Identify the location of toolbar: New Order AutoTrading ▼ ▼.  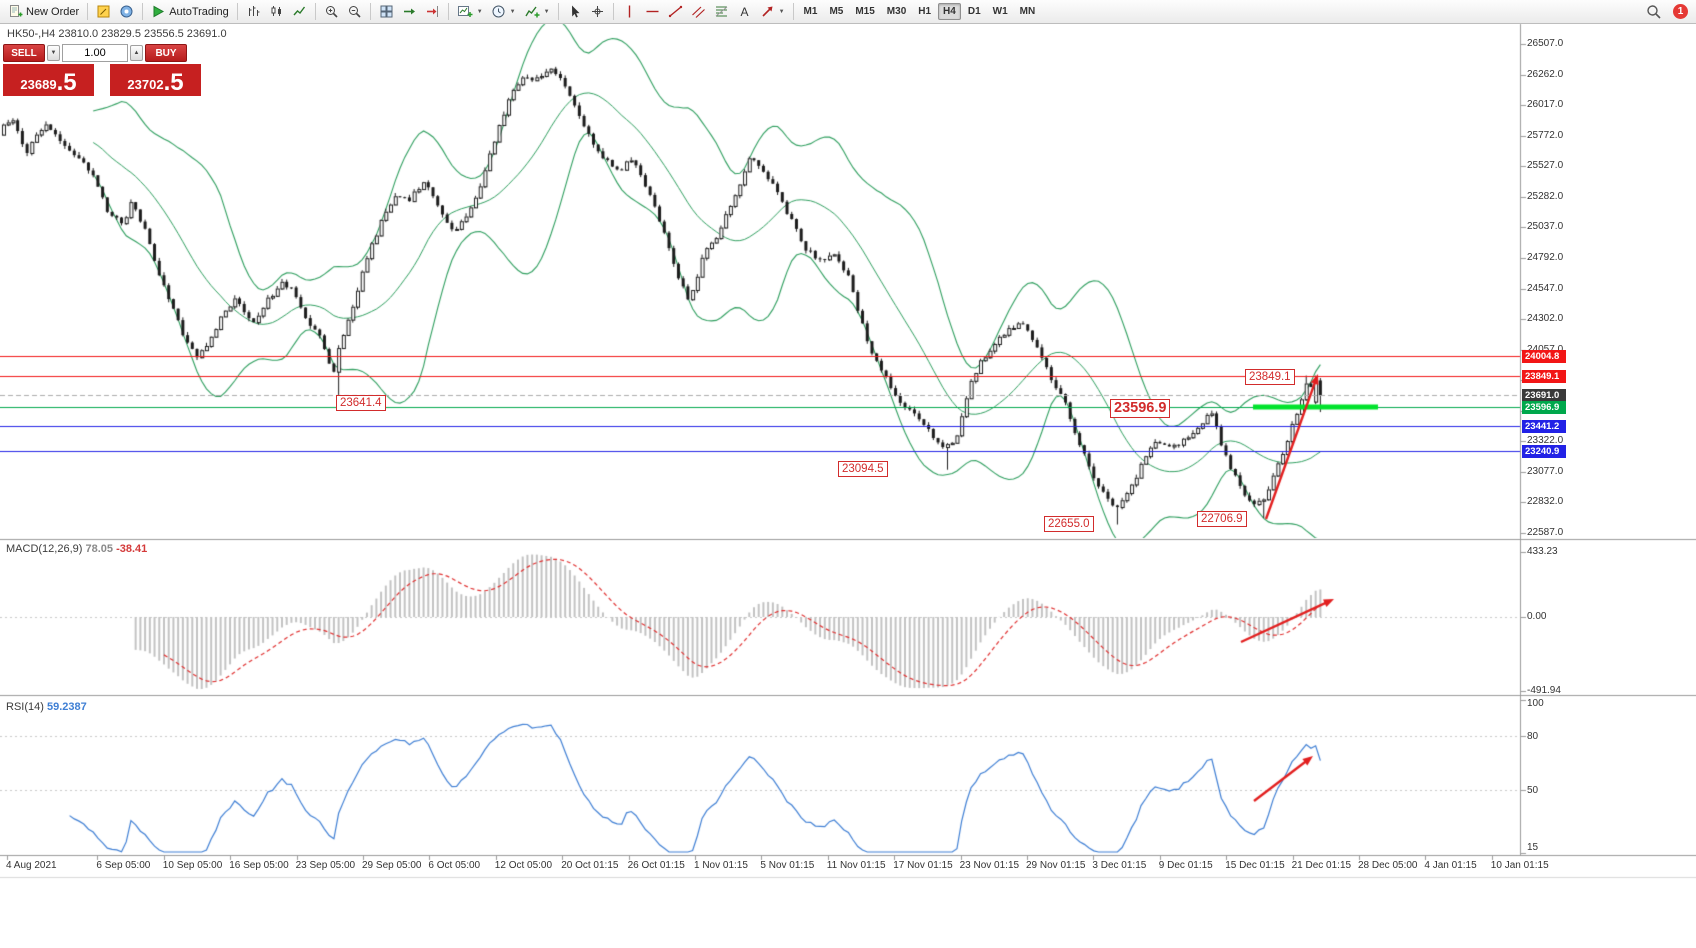
(848, 12).